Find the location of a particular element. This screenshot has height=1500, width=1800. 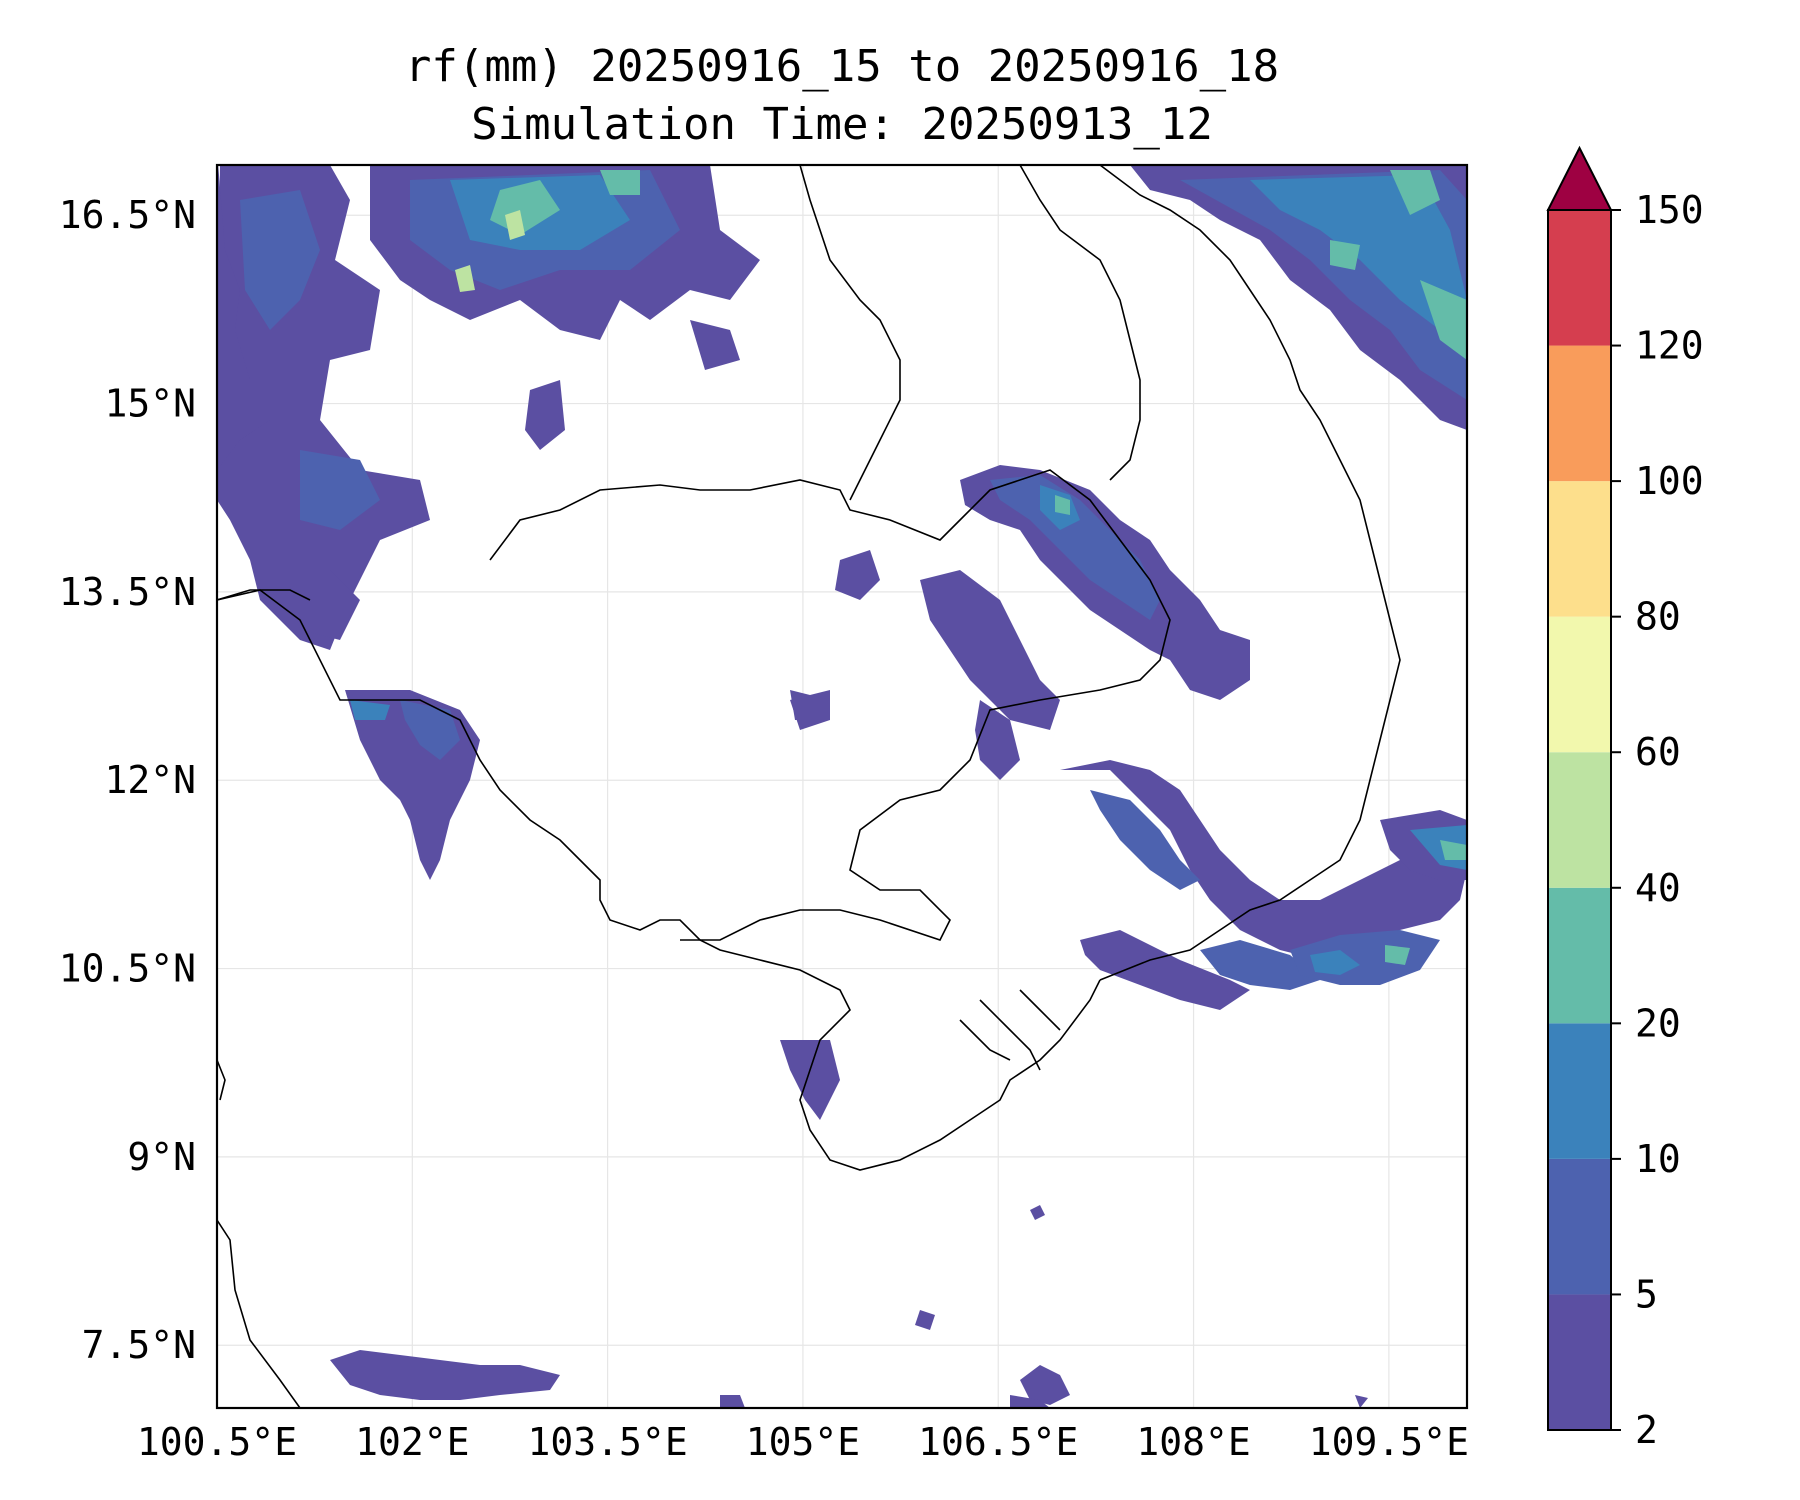

colorbar-tick-label: 120 is located at coordinates (1669, 346).